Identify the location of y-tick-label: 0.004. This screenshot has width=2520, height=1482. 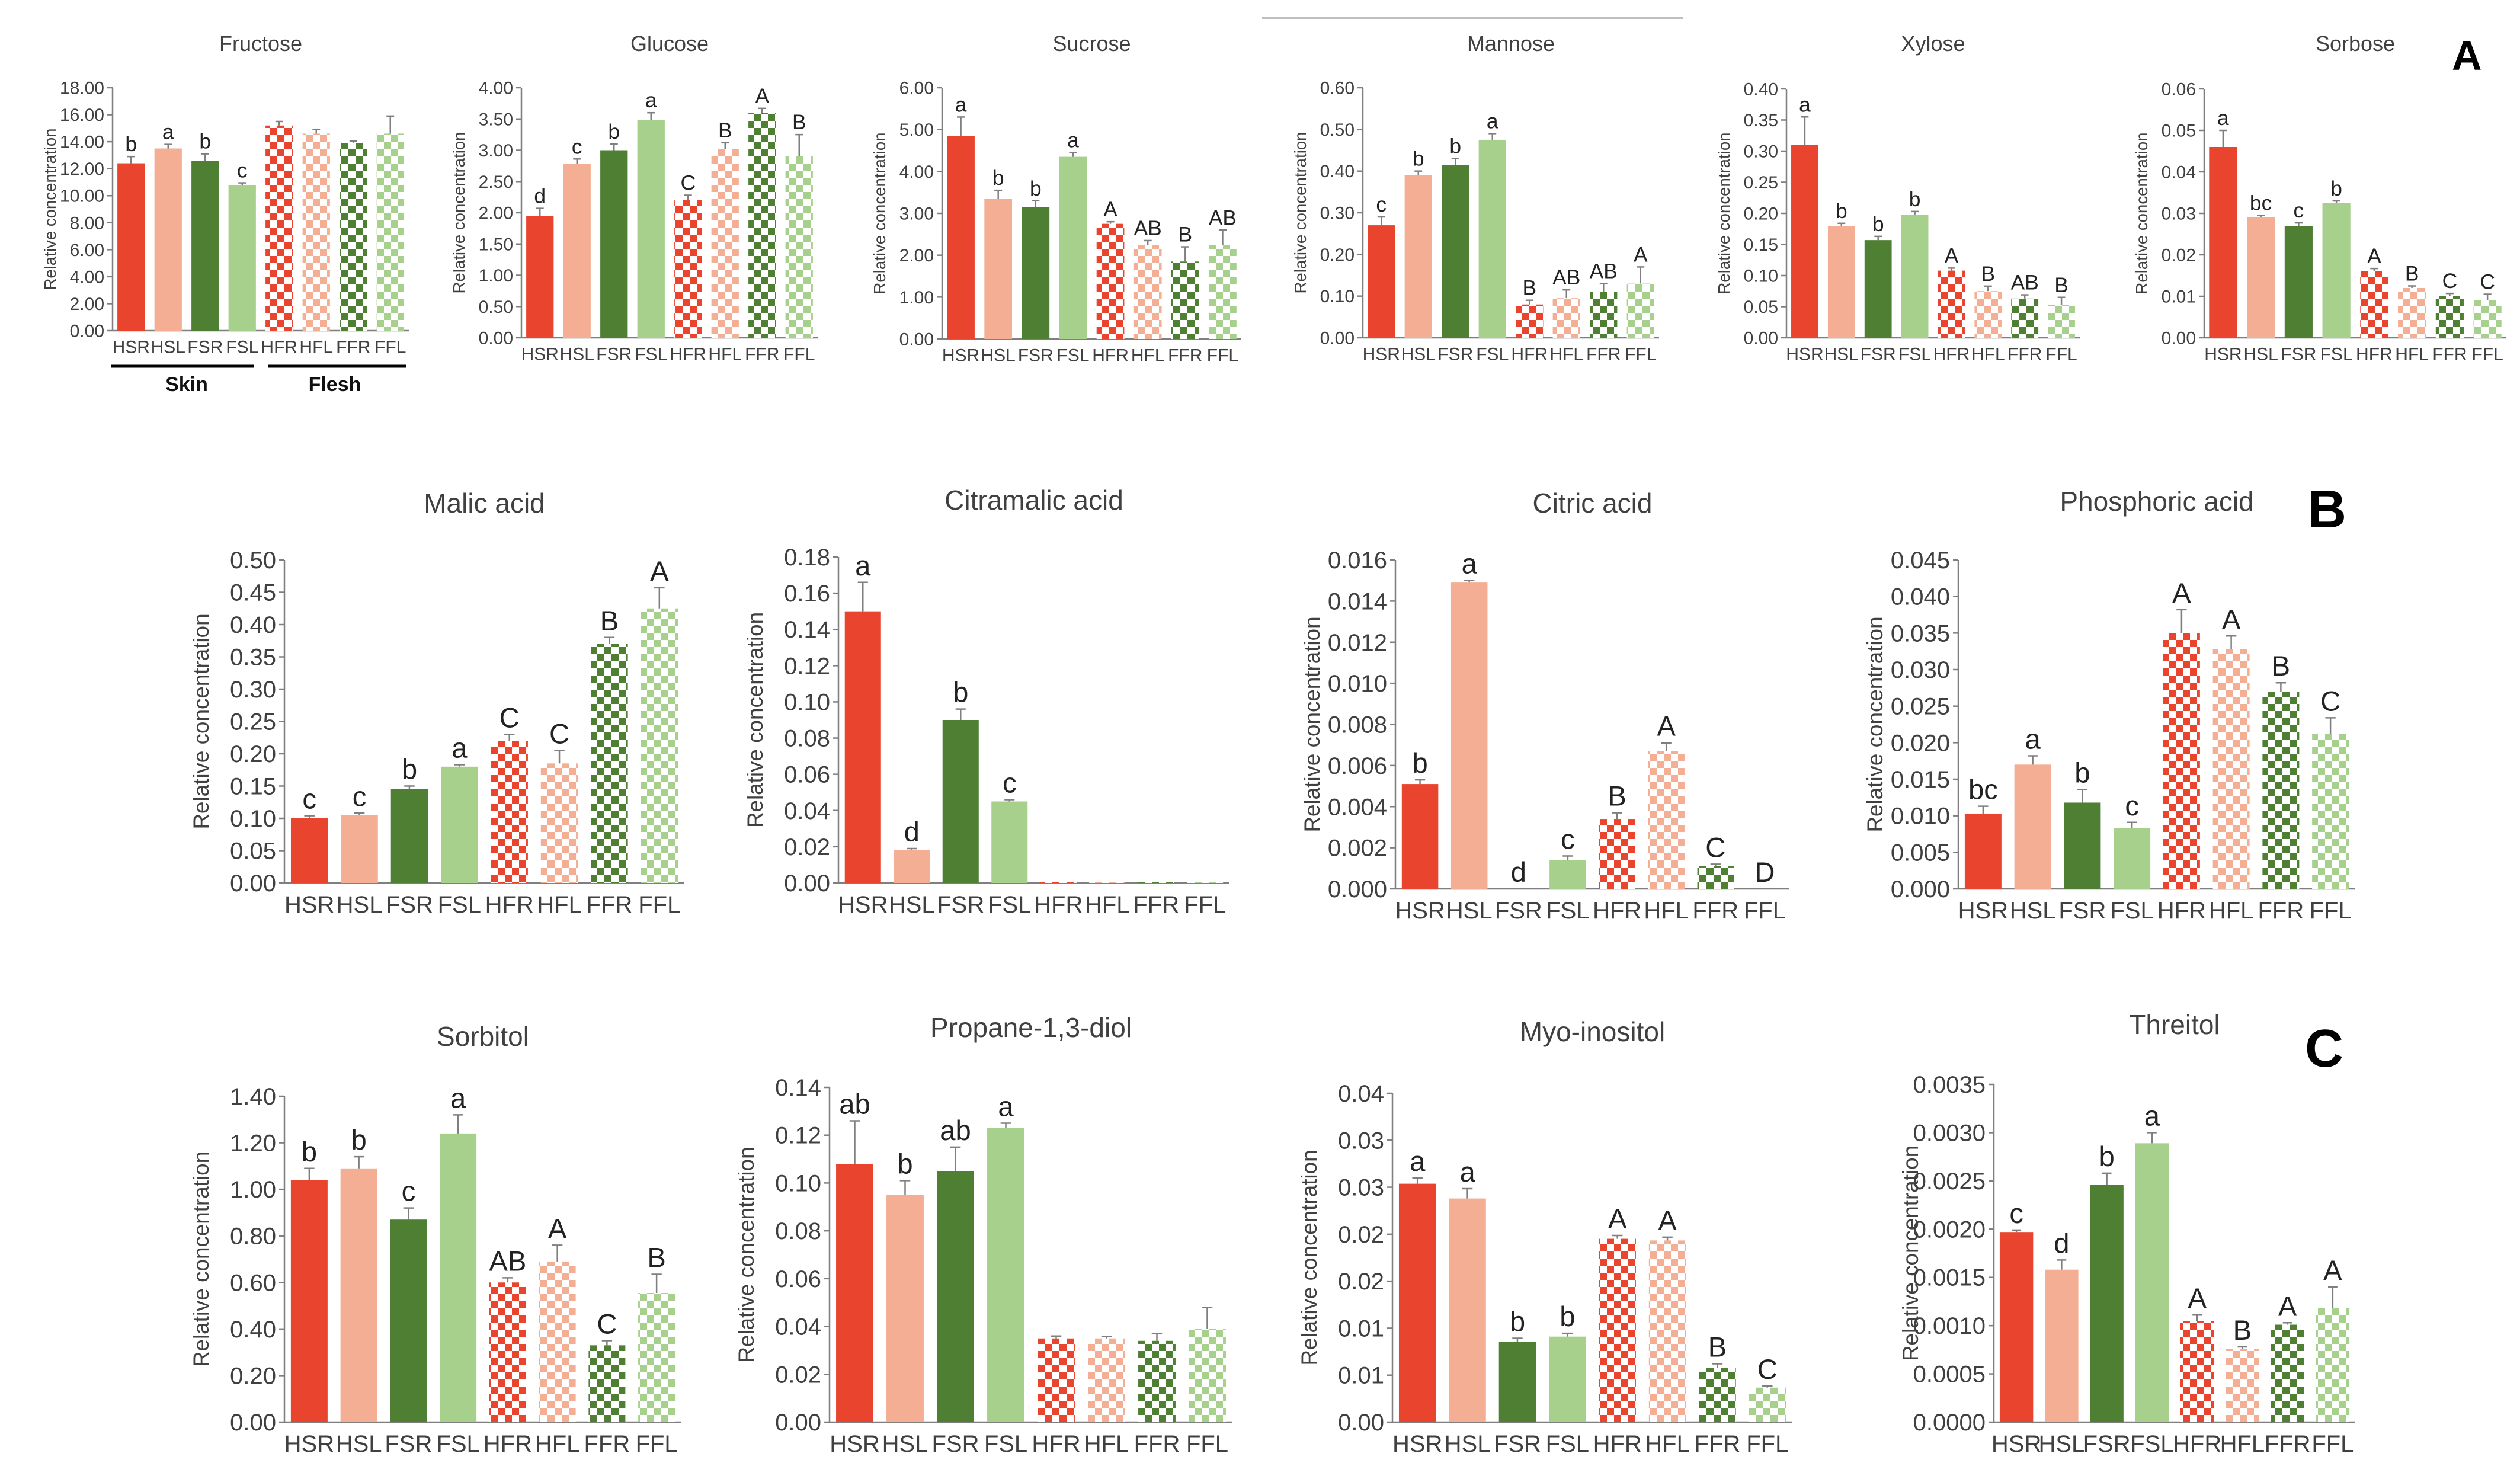
(1358, 807).